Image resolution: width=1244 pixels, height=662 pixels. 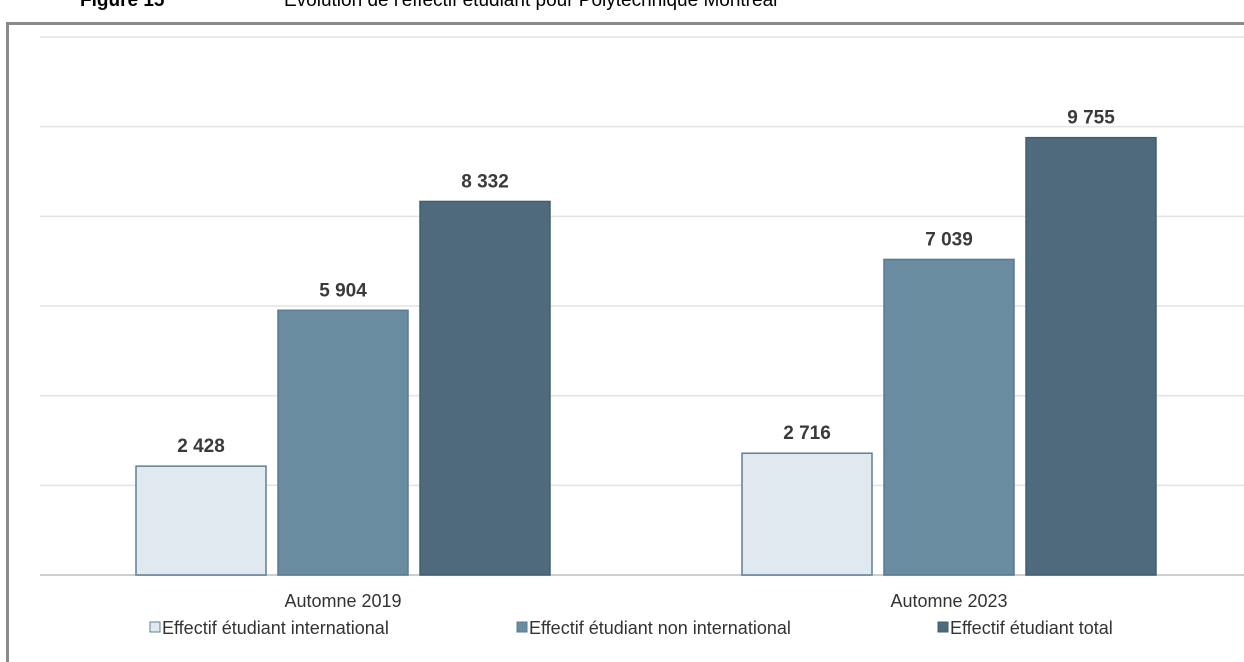 I want to click on figure-label: Figure 15, so click(x=122, y=5).